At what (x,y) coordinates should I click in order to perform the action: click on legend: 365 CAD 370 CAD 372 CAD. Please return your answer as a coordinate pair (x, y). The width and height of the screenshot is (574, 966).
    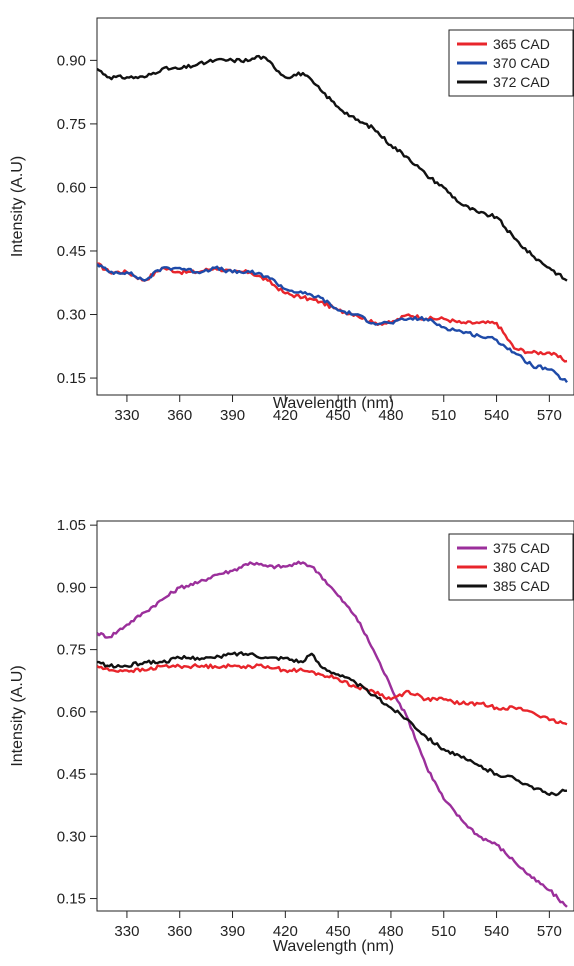
    Looking at the image, I should click on (511, 63).